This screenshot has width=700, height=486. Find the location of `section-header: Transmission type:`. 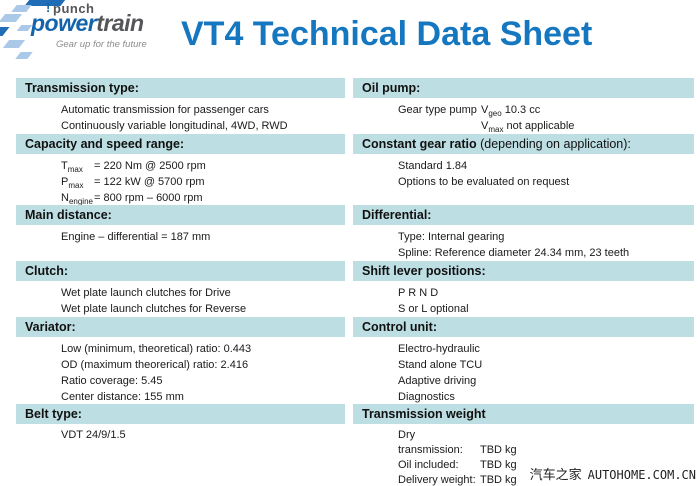

section-header: Transmission type: is located at coordinates (180, 88).